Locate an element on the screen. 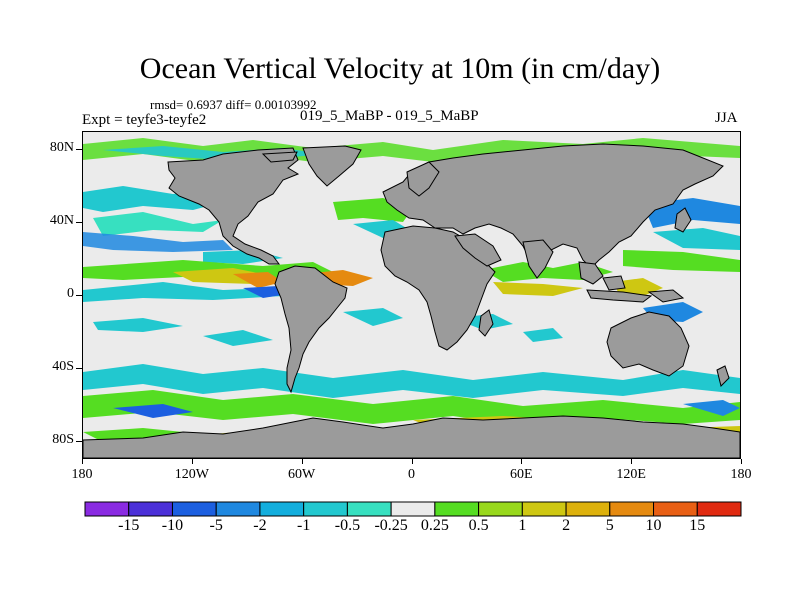  colorbar-tick-label: 1 is located at coordinates (522, 525).